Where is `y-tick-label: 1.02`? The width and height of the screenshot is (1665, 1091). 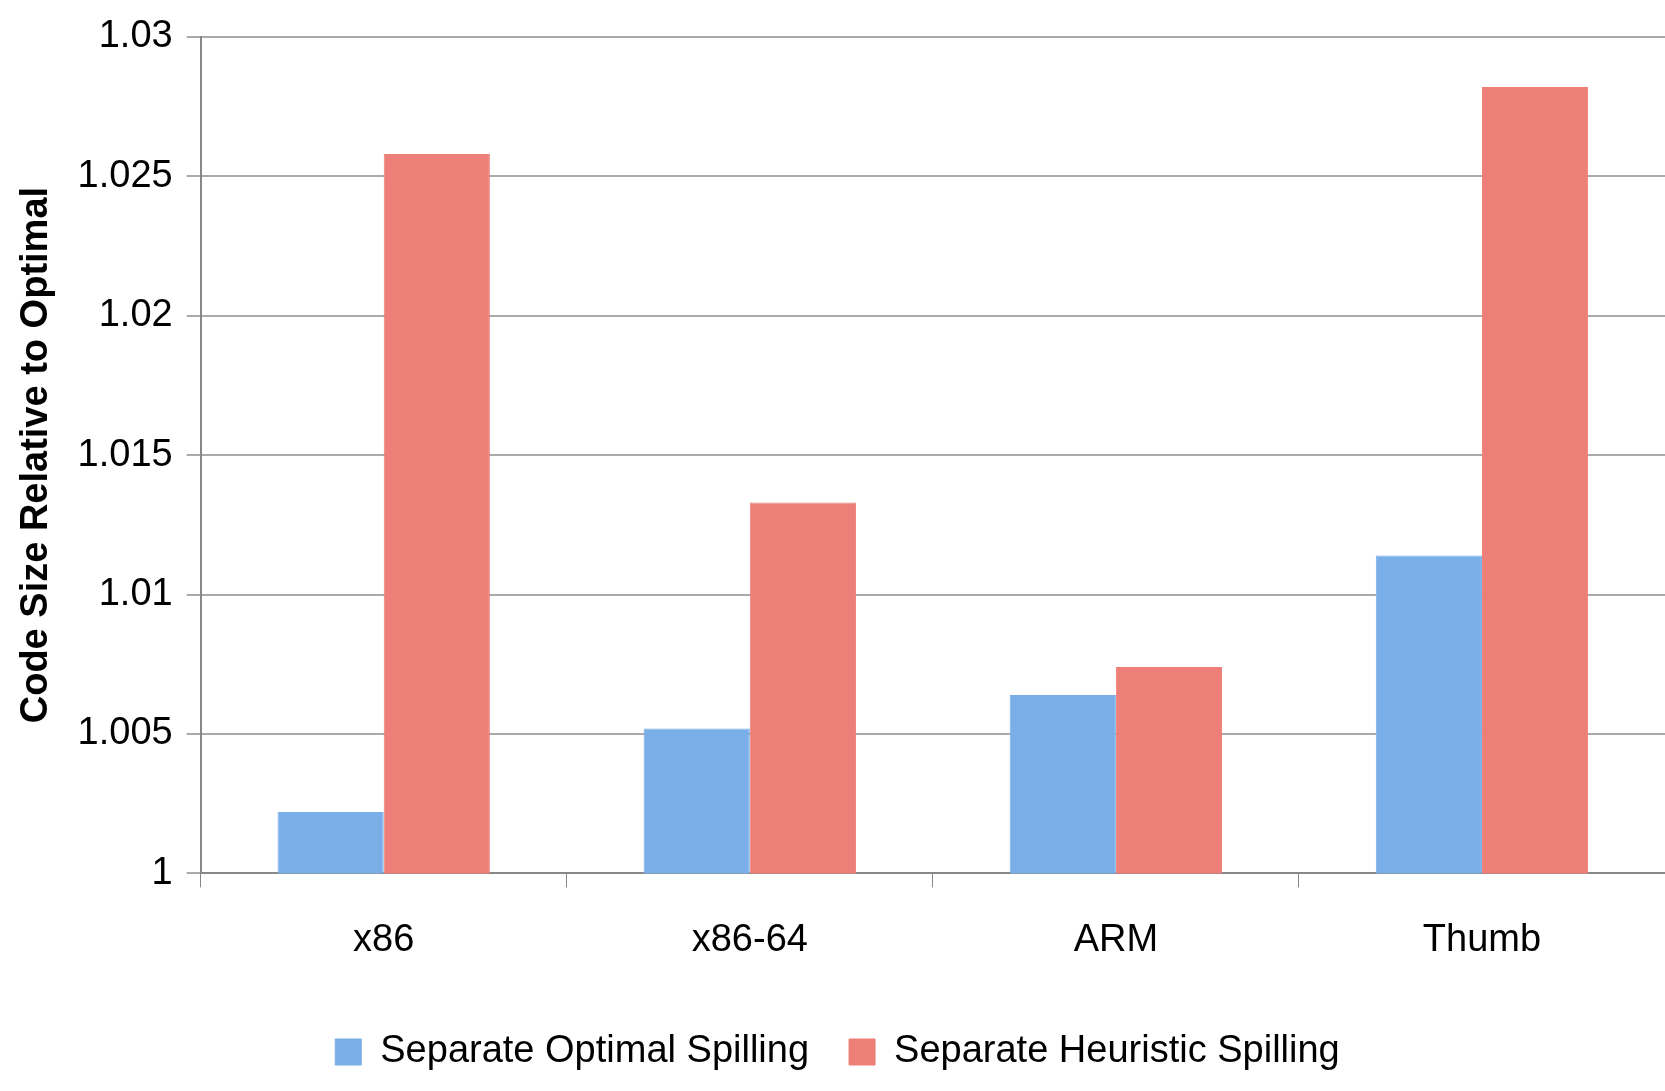 y-tick-label: 1.02 is located at coordinates (135, 313).